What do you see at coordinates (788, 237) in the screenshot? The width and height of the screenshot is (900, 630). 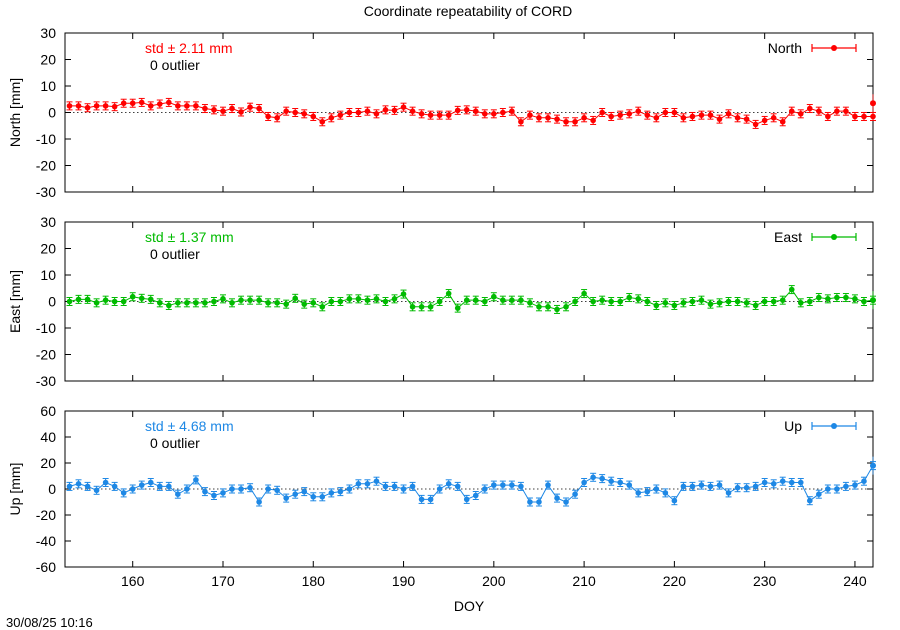 I see `legend-label: East` at bounding box center [788, 237].